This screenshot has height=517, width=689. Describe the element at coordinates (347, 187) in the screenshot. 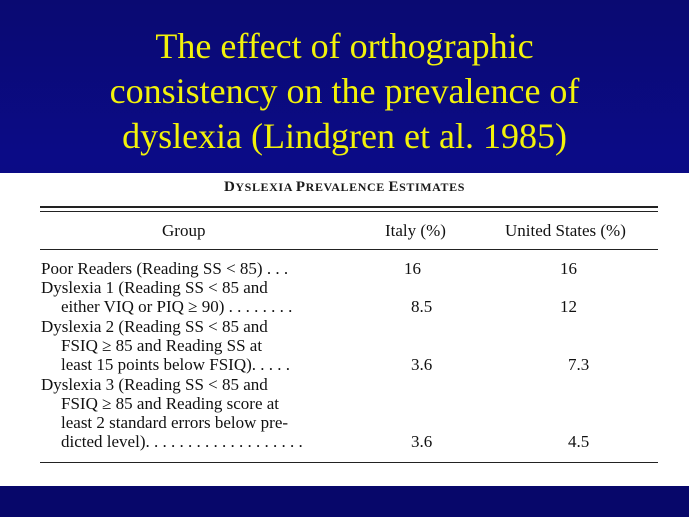

I see `caption-smallcaps: REVALENCE` at that location.